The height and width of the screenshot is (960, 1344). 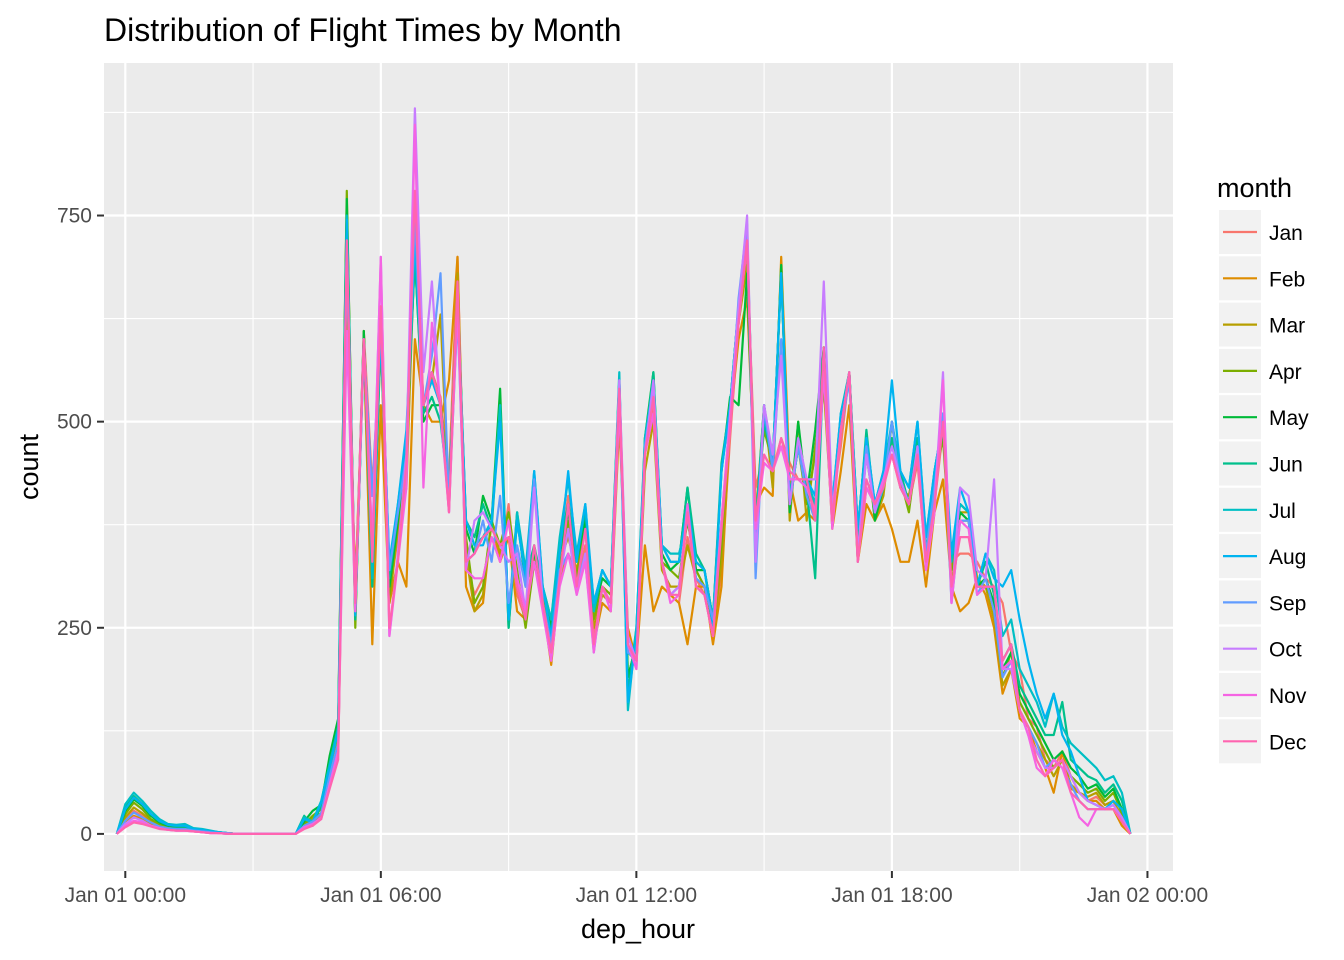 What do you see at coordinates (1286, 233) in the screenshot?
I see `legend-label: Jan` at bounding box center [1286, 233].